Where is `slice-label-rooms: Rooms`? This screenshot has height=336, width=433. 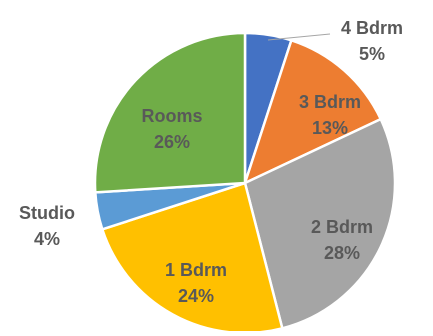
slice-label-rooms: Rooms is located at coordinates (171, 116).